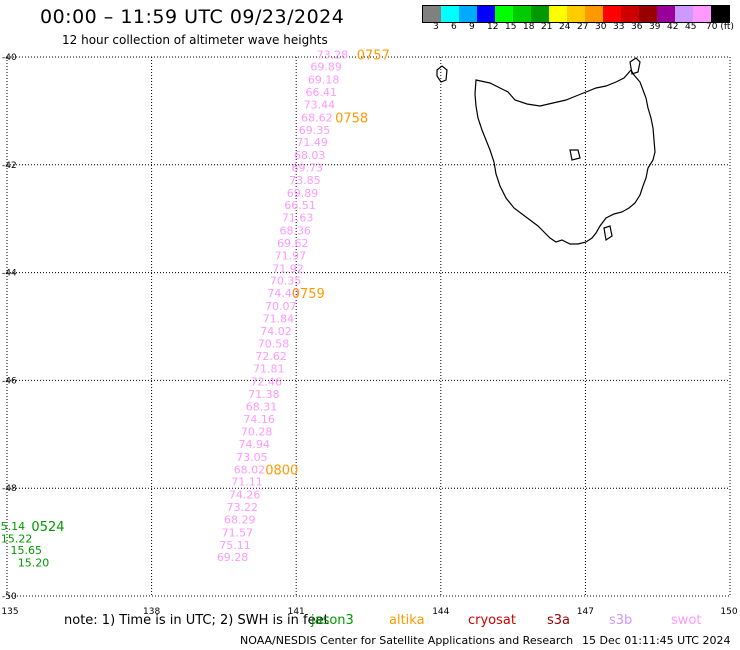 The height and width of the screenshot is (650, 740). Describe the element at coordinates (310, 155) in the screenshot. I see `wave-height-value: 68.03` at that location.